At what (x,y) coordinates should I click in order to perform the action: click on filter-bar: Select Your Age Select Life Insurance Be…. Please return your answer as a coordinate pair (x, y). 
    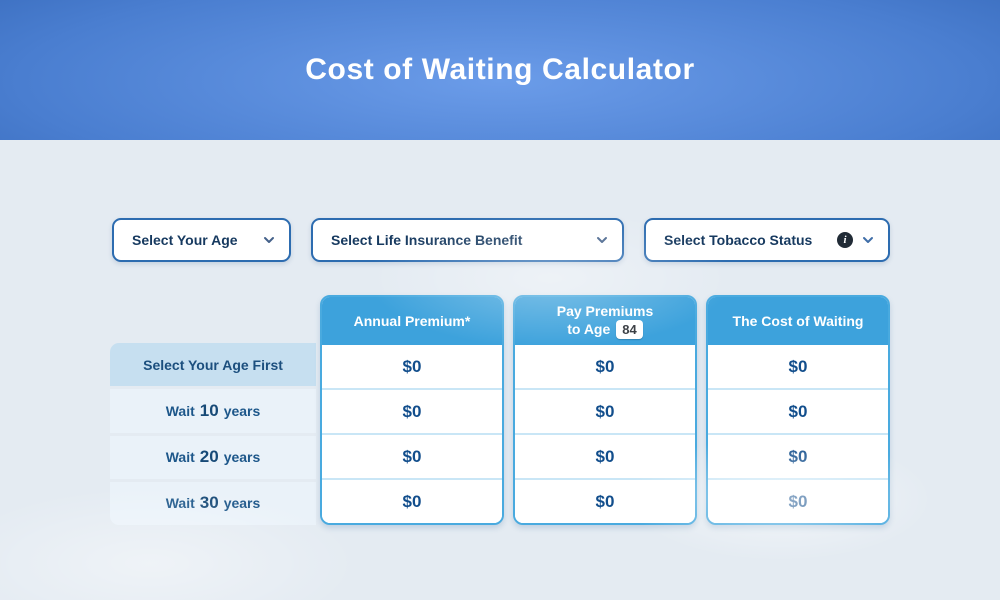
    Looking at the image, I should click on (501, 240).